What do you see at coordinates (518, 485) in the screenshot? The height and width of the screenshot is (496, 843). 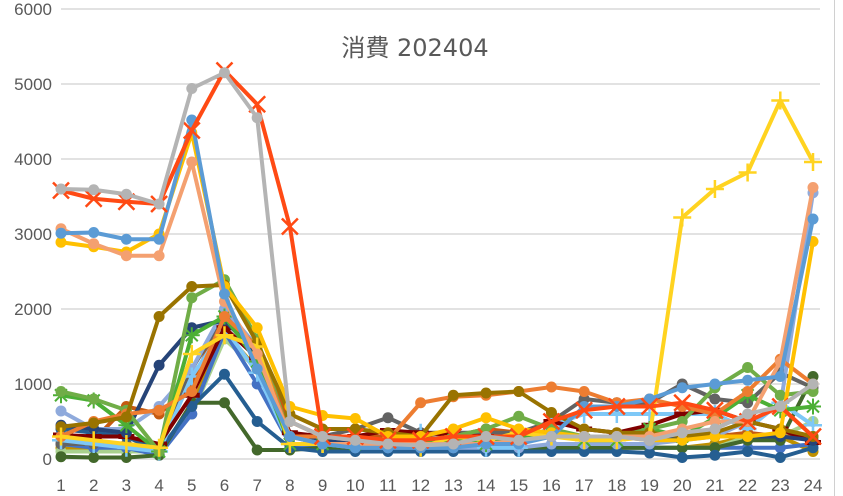 I see `x-tick-label: 15` at bounding box center [518, 485].